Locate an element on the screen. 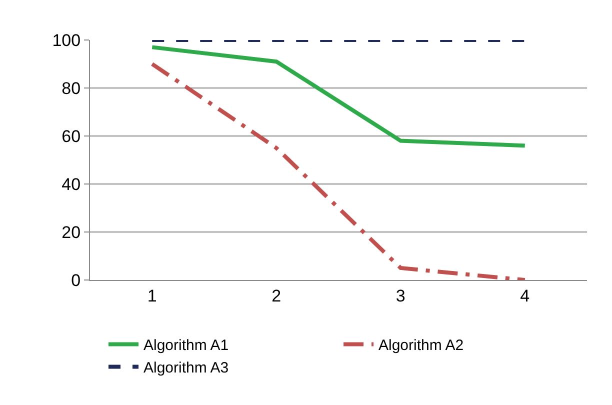  x-tick-label: 4 is located at coordinates (525, 296).